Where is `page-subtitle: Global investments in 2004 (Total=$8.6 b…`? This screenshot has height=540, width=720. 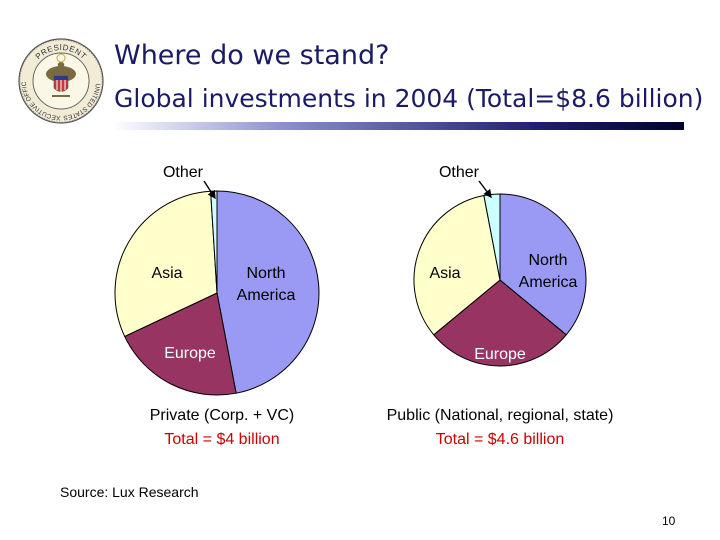 page-subtitle: Global investments in 2004 (Total=$8.6 b… is located at coordinates (409, 98).